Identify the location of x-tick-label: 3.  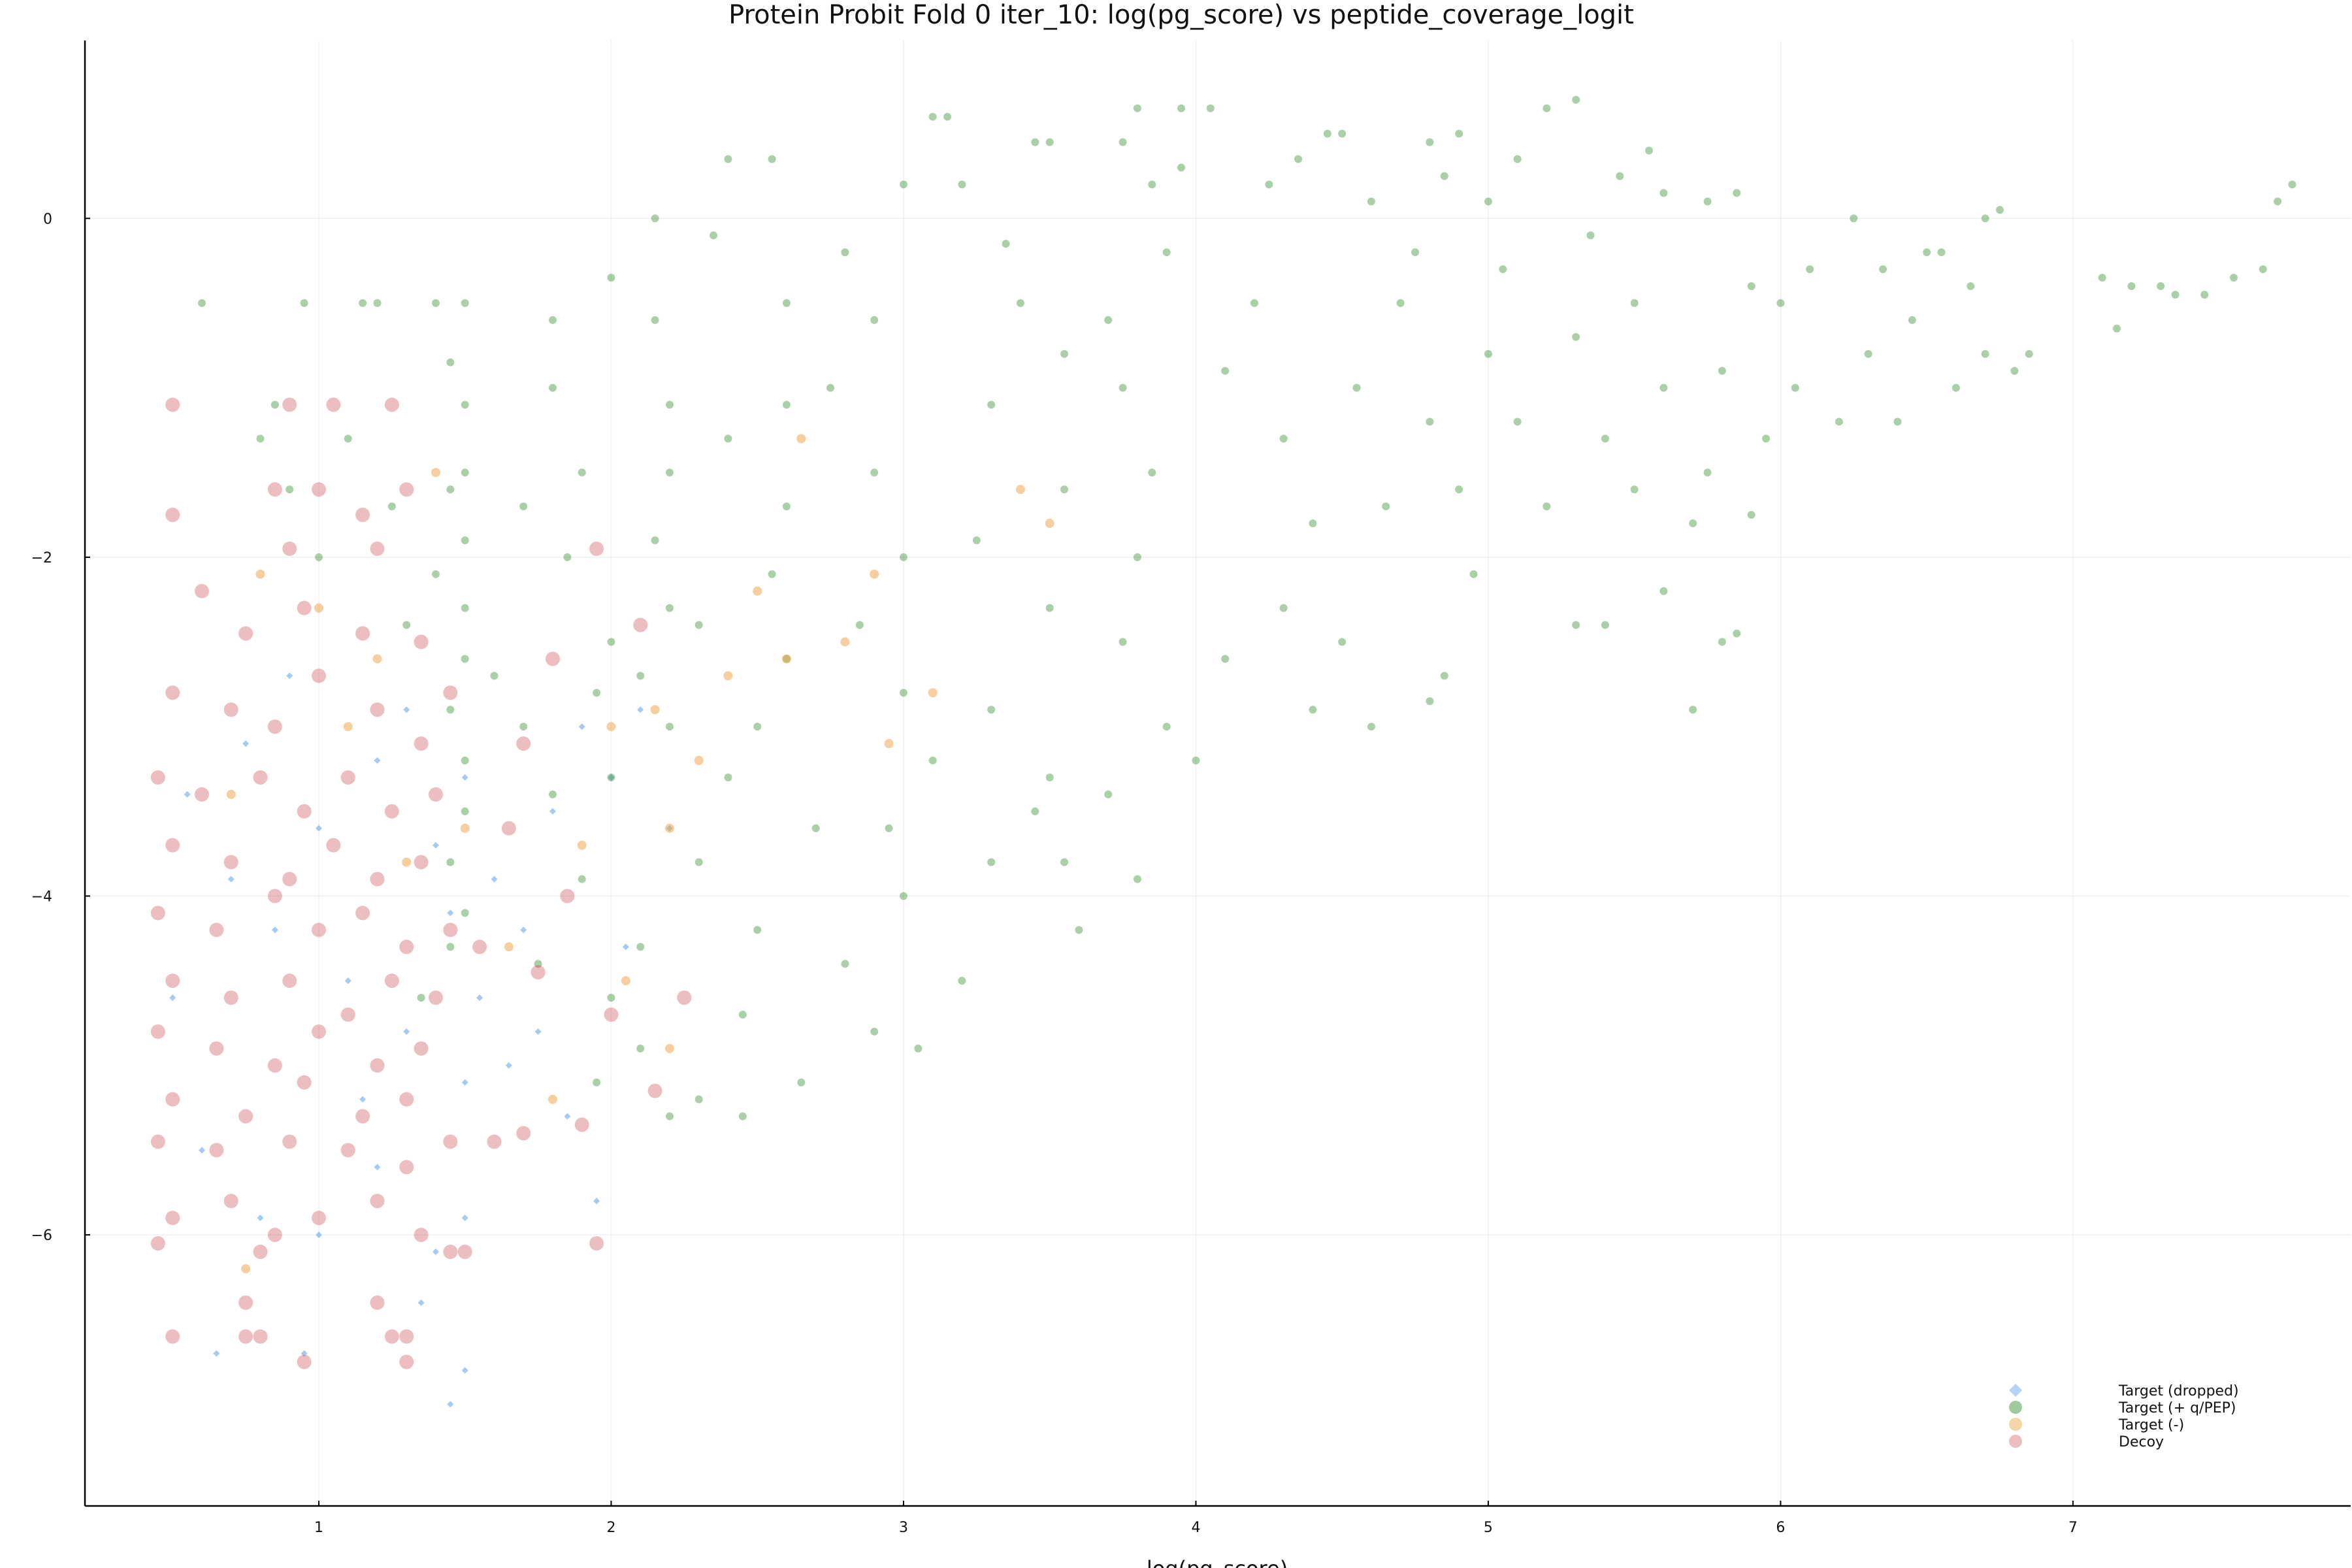
(903, 1528).